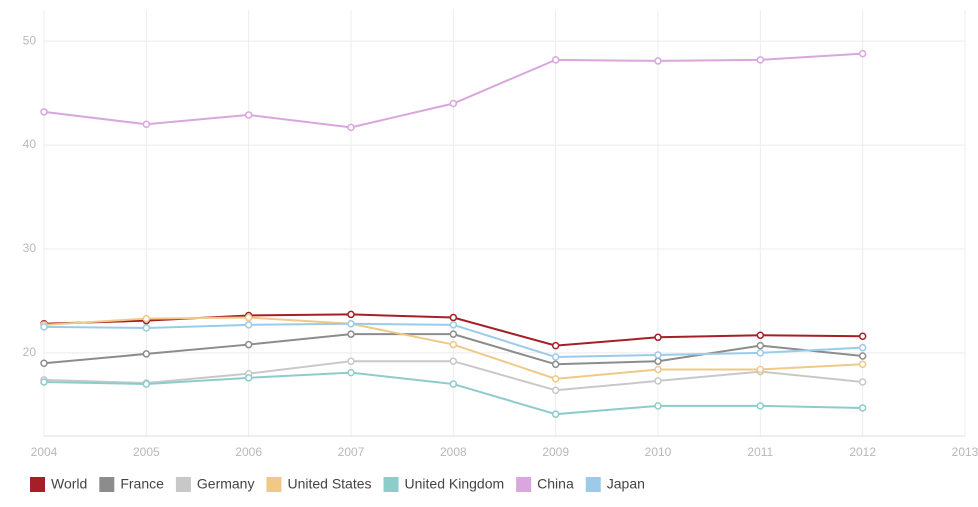 The image size is (978, 507). I want to click on y-tick-label: 20, so click(30, 352).